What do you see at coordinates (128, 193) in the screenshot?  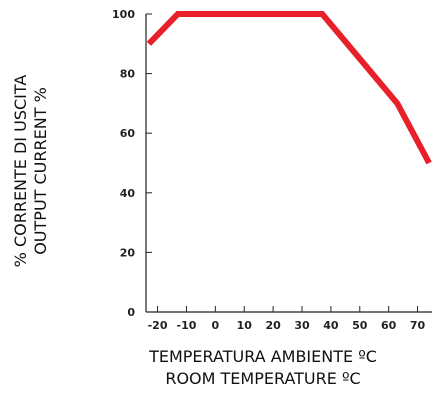 I see `y-tick-label: 40` at bounding box center [128, 193].